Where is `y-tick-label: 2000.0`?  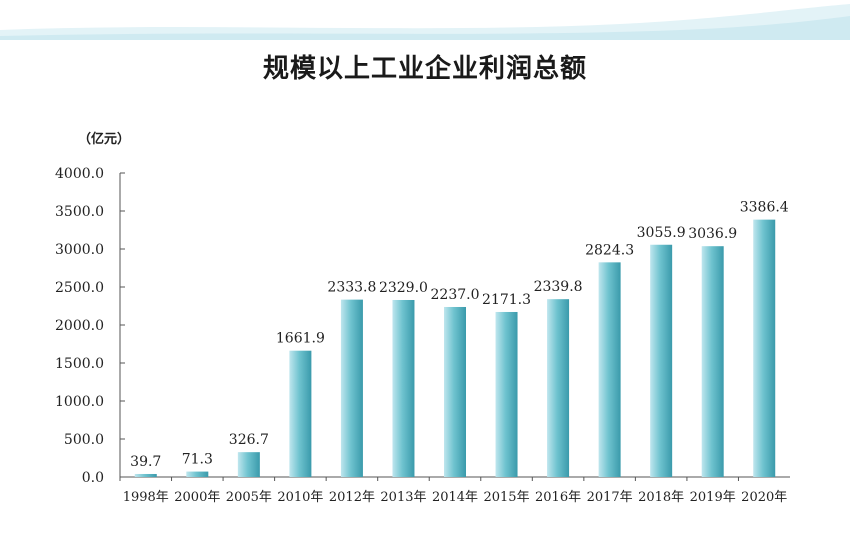 y-tick-label: 2000.0 is located at coordinates (79, 326).